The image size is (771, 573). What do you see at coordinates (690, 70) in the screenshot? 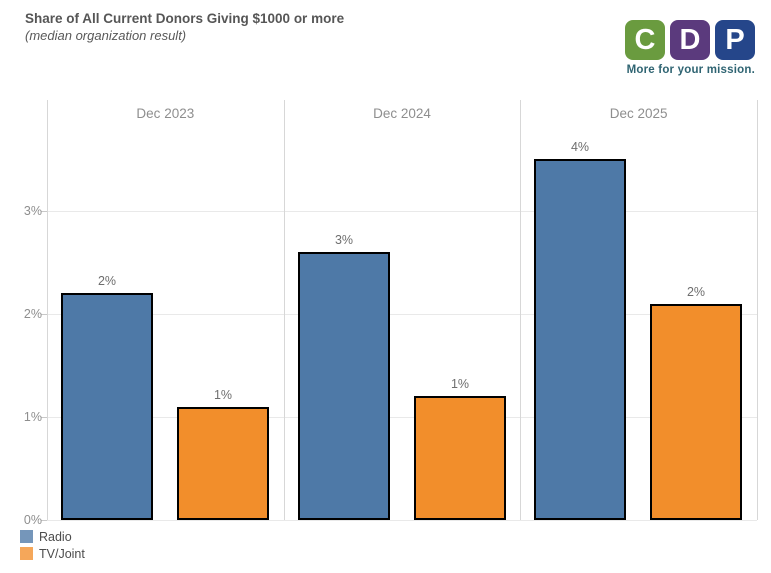
I see `logo-tagline: More for your mission.` at bounding box center [690, 70].